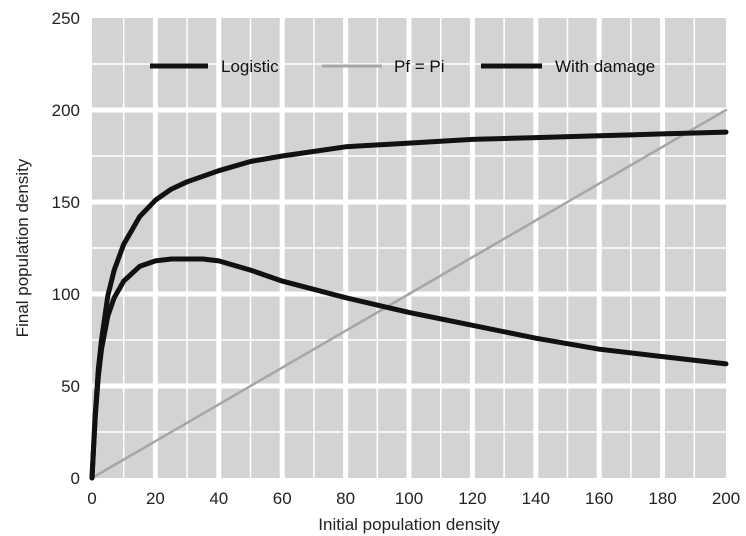 The height and width of the screenshot is (536, 746). What do you see at coordinates (726, 498) in the screenshot?
I see `x-tick-label: 200` at bounding box center [726, 498].